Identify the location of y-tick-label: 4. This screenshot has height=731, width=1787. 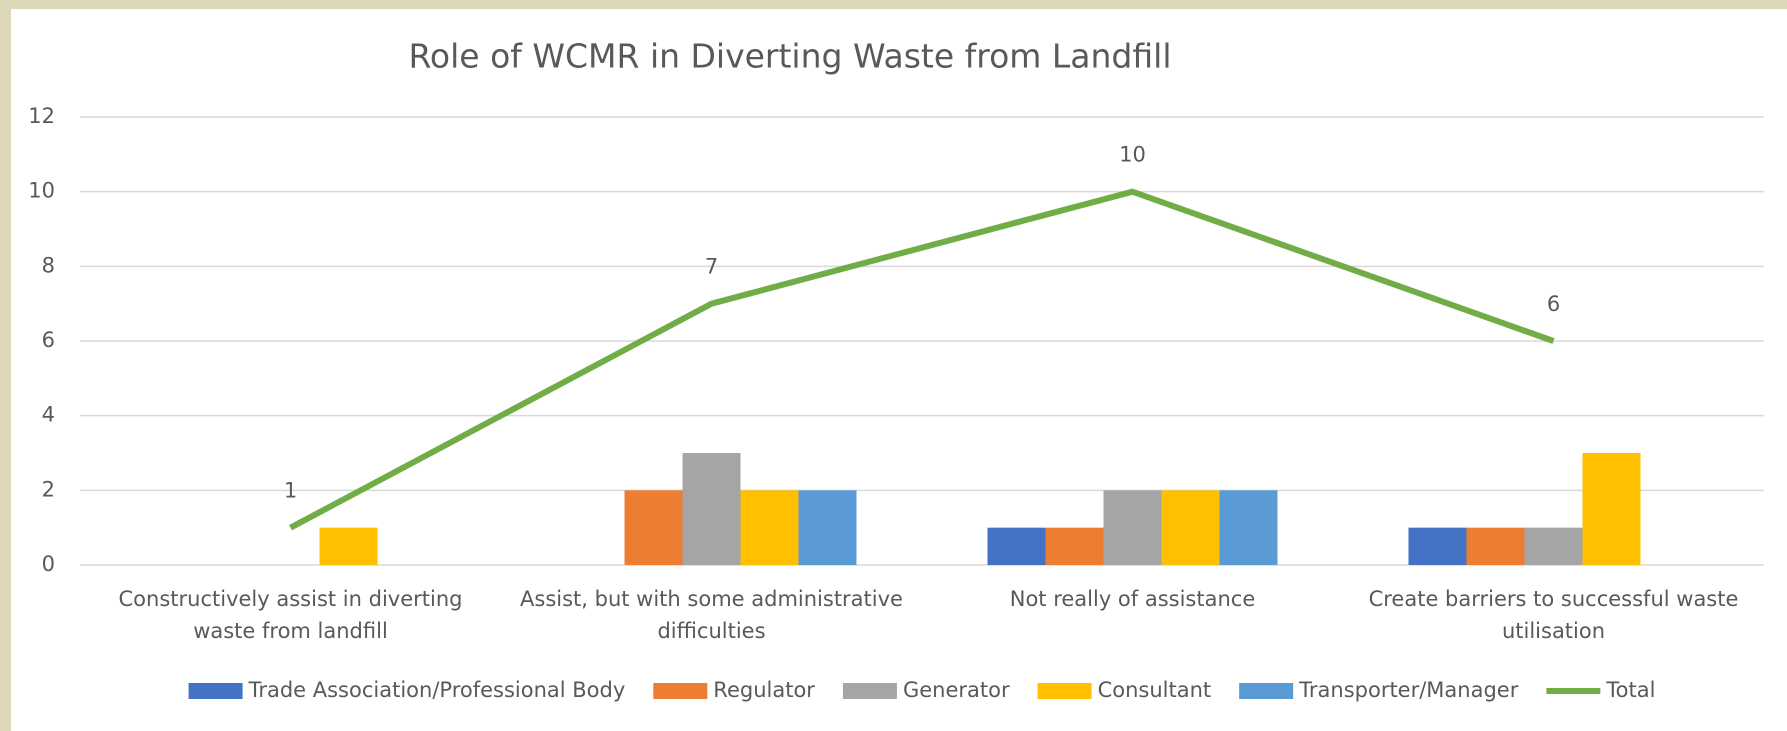
(48, 415).